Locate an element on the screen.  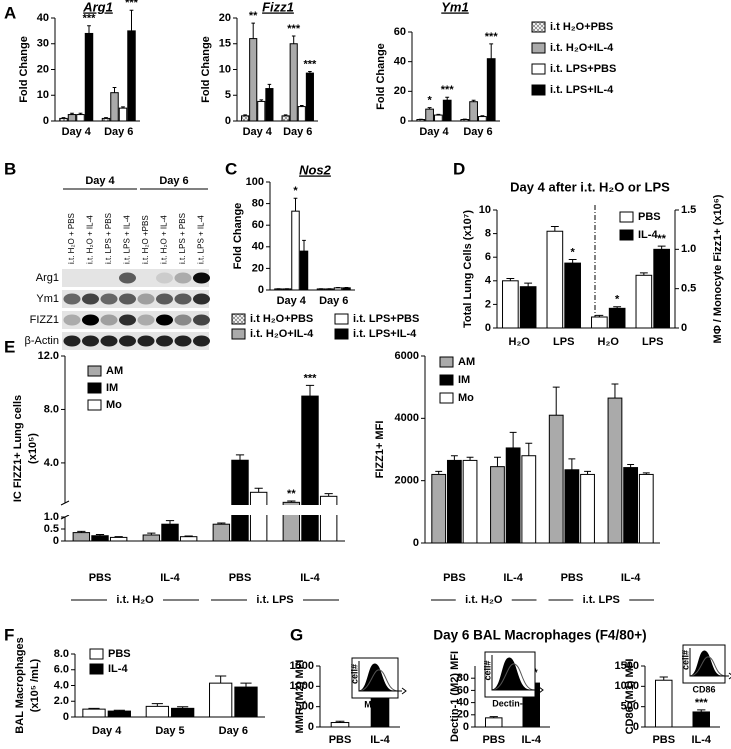
y-axis-label: FIZZ1+ MFI is located at coordinates (380, 450).